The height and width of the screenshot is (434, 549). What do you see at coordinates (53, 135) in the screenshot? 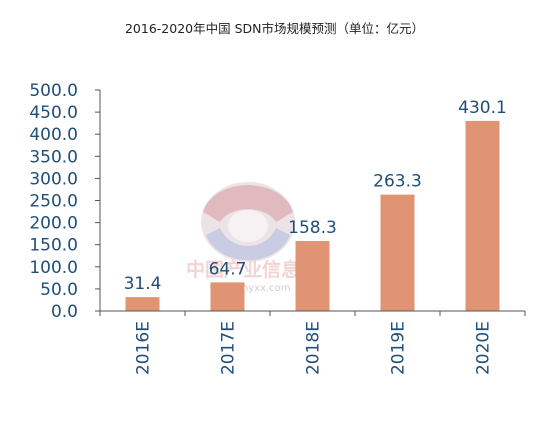
I see `y-tick-label: 400.0` at bounding box center [53, 135].